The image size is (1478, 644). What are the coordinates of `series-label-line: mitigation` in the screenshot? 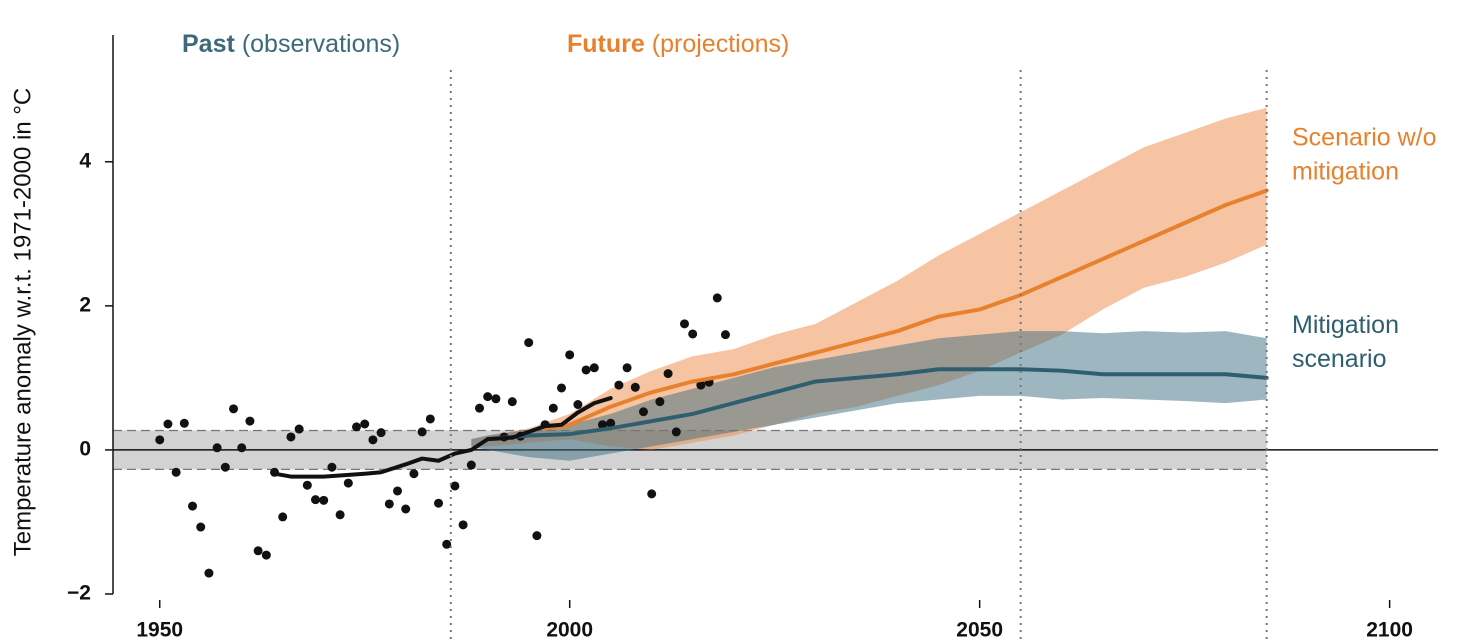 It's located at (1345, 171).